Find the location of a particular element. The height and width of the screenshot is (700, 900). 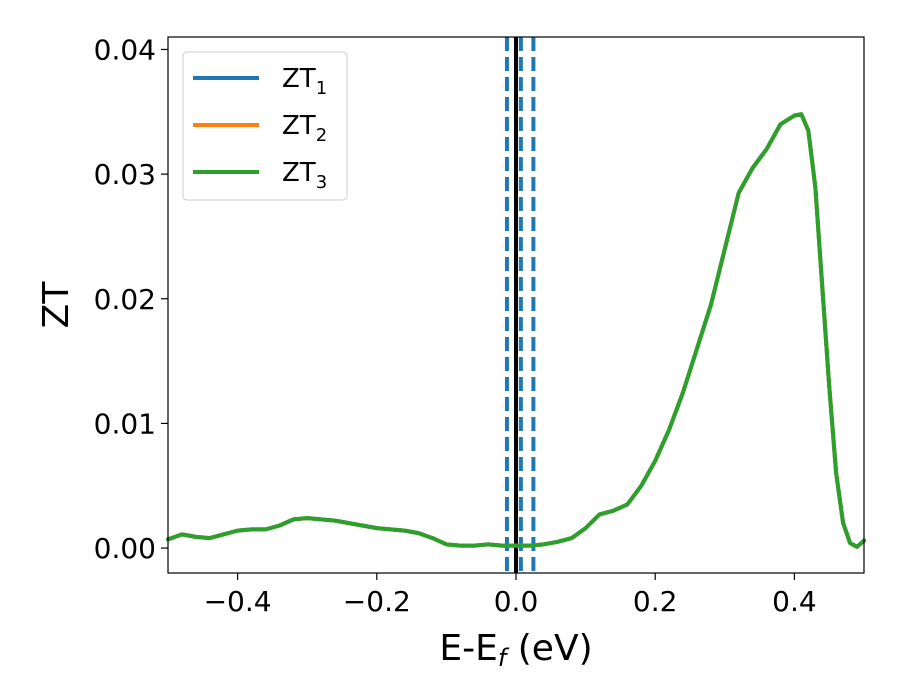

legend-label-zt3: ZT3 is located at coordinates (304, 175).